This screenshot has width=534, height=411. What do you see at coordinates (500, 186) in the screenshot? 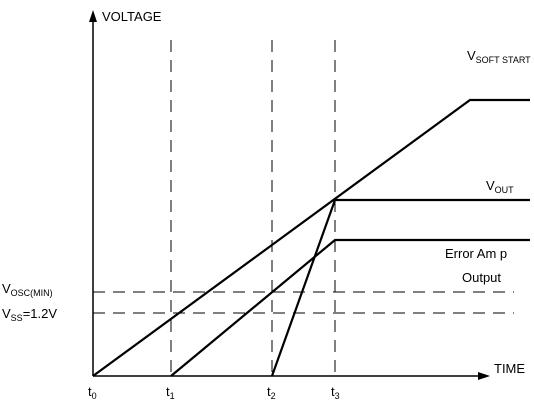
I see `vout-label: VOUT` at bounding box center [500, 186].